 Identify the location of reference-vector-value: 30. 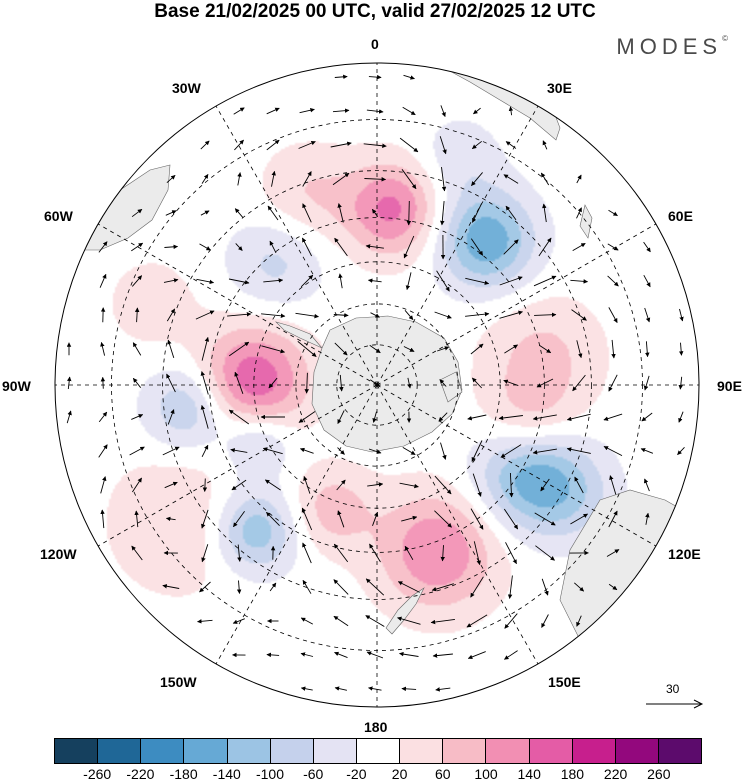
(673, 689).